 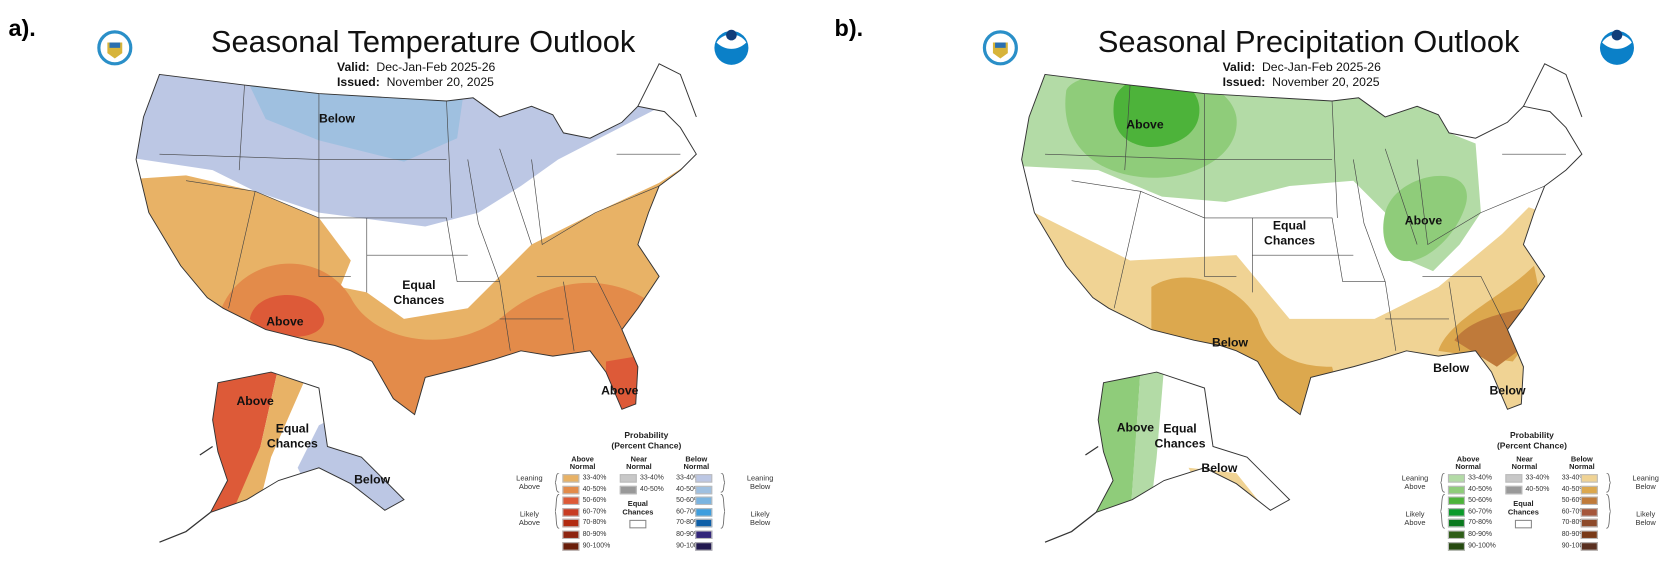 I want to click on near-range-label: 33-40%, so click(x=651, y=478).